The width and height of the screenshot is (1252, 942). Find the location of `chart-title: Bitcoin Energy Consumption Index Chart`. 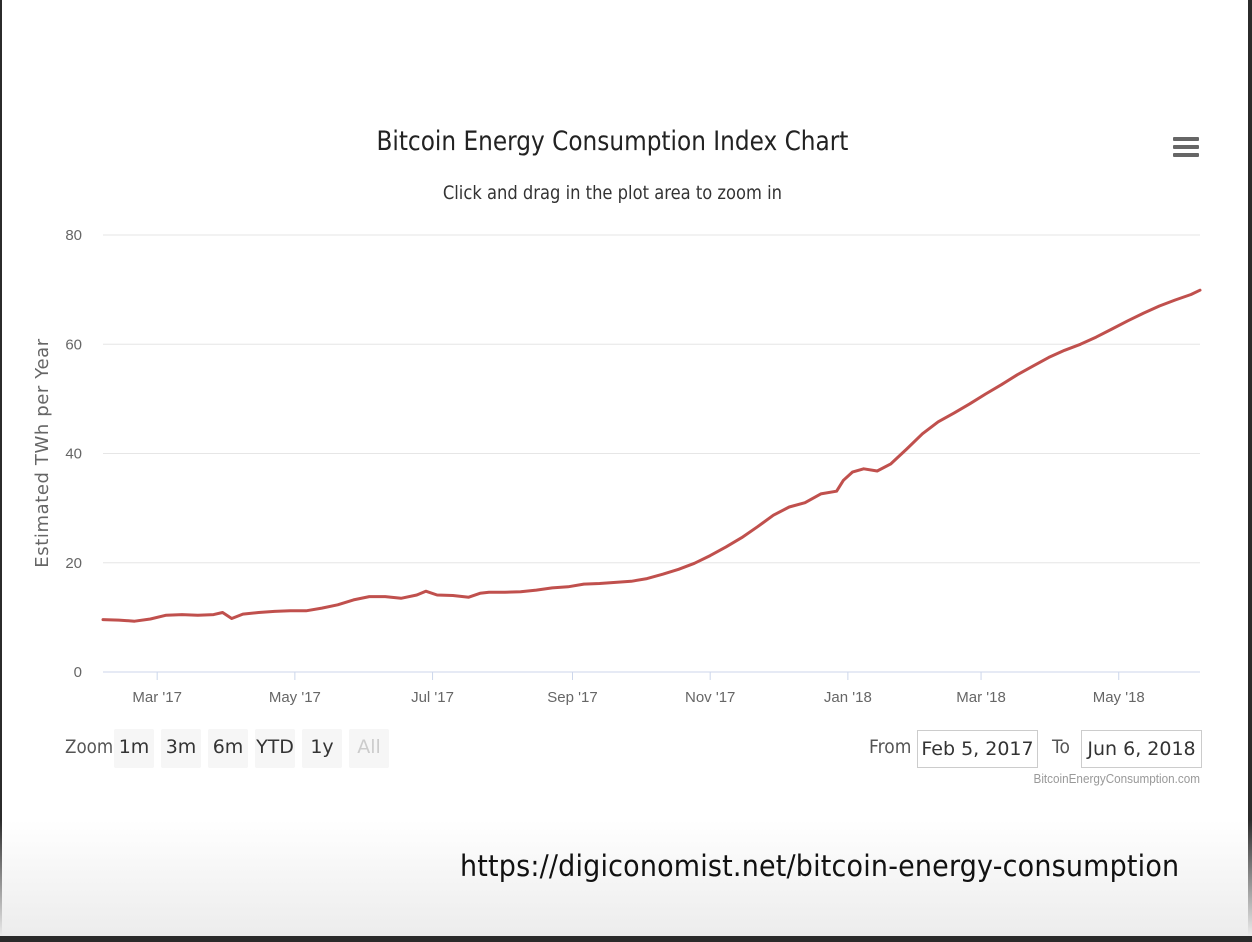

chart-title: Bitcoin Energy Consumption Index Chart is located at coordinates (612, 141).